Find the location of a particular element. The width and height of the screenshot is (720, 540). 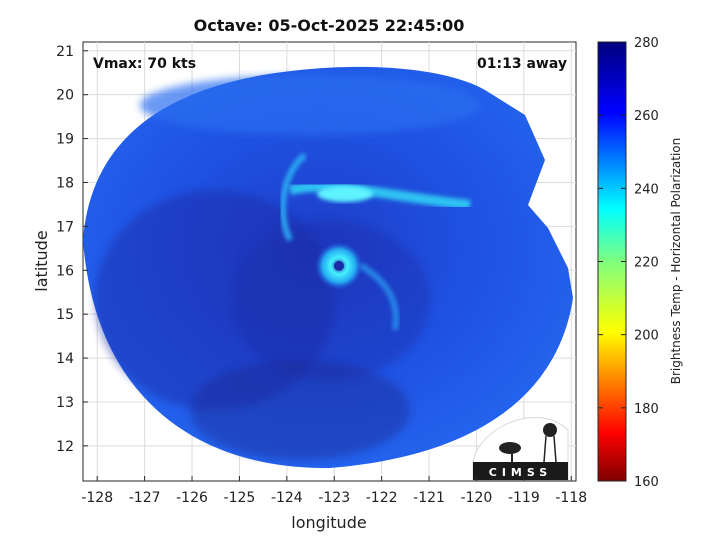

tower-leg-left is located at coordinates (545, 449).